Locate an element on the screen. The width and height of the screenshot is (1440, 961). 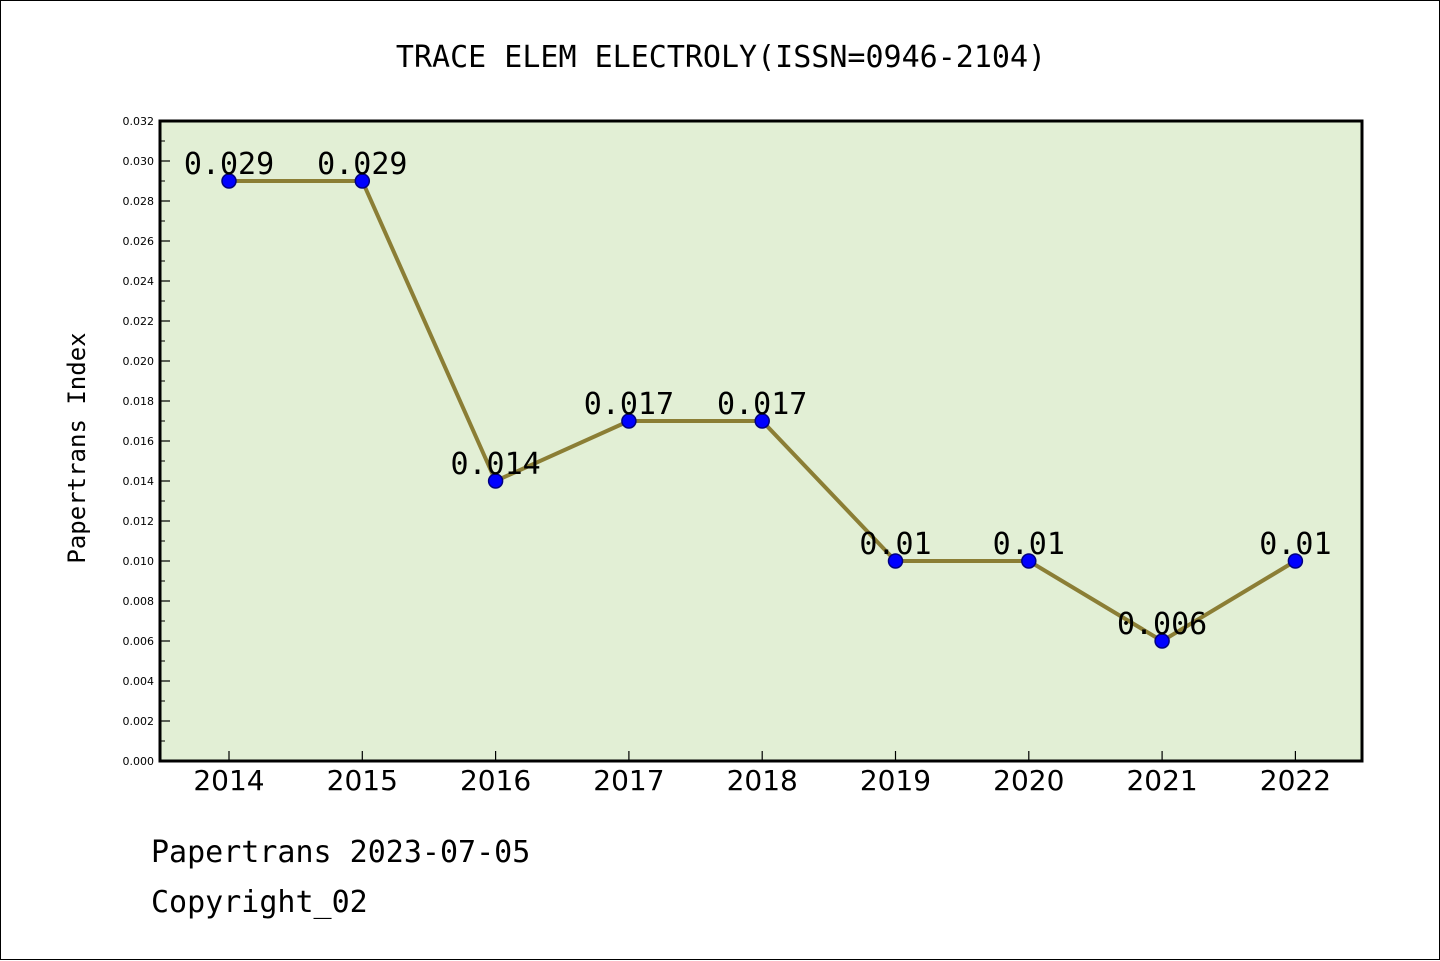
y-tick-label: 0.024 is located at coordinates (139, 281).